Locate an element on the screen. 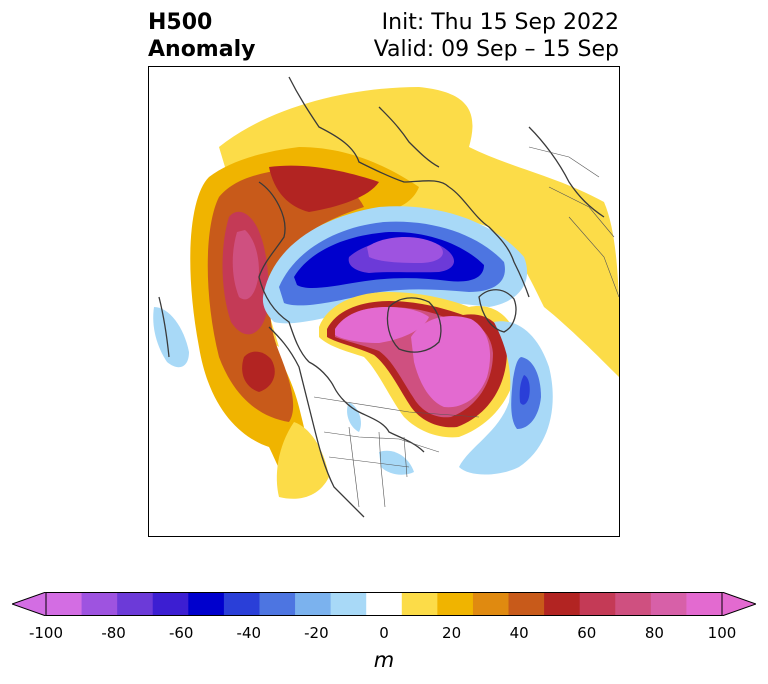 This screenshot has height=684, width=768. colorbar-tick-label: 60 is located at coordinates (587, 633).